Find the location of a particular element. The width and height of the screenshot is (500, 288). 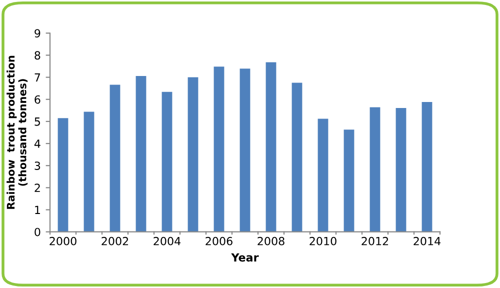

x-tick-label: 2002 is located at coordinates (115, 241).